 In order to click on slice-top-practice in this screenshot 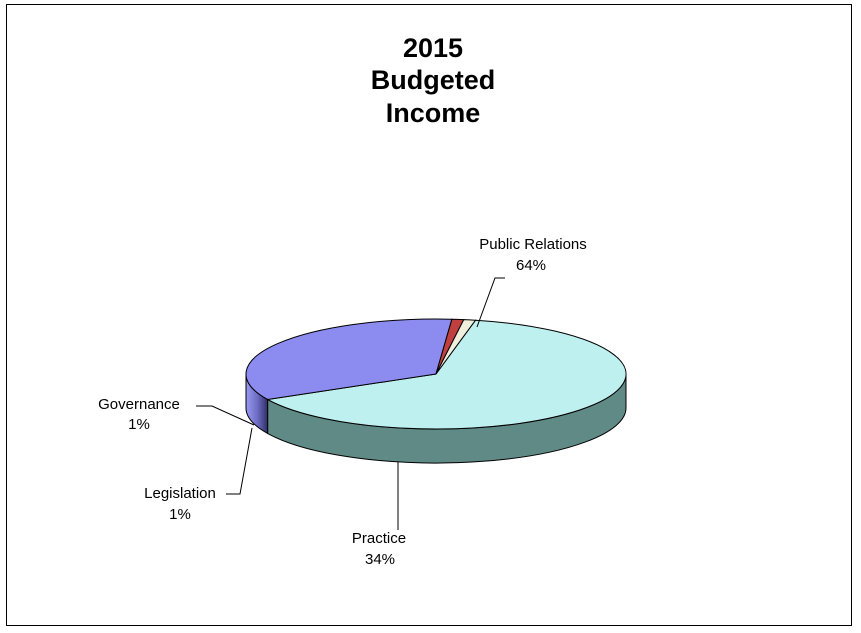, I will do `click(349, 359)`.